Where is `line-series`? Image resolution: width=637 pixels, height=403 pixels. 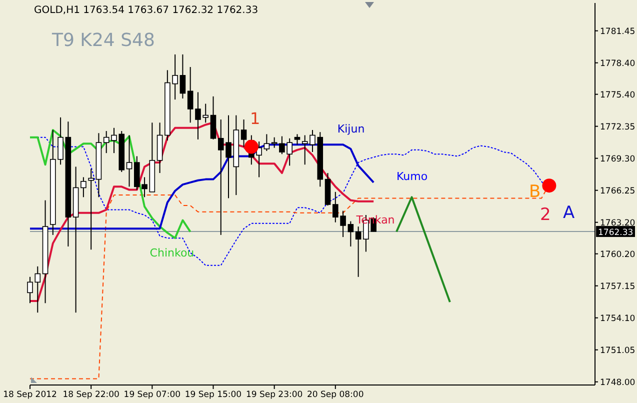
line-series is located at coordinates (110, 184).